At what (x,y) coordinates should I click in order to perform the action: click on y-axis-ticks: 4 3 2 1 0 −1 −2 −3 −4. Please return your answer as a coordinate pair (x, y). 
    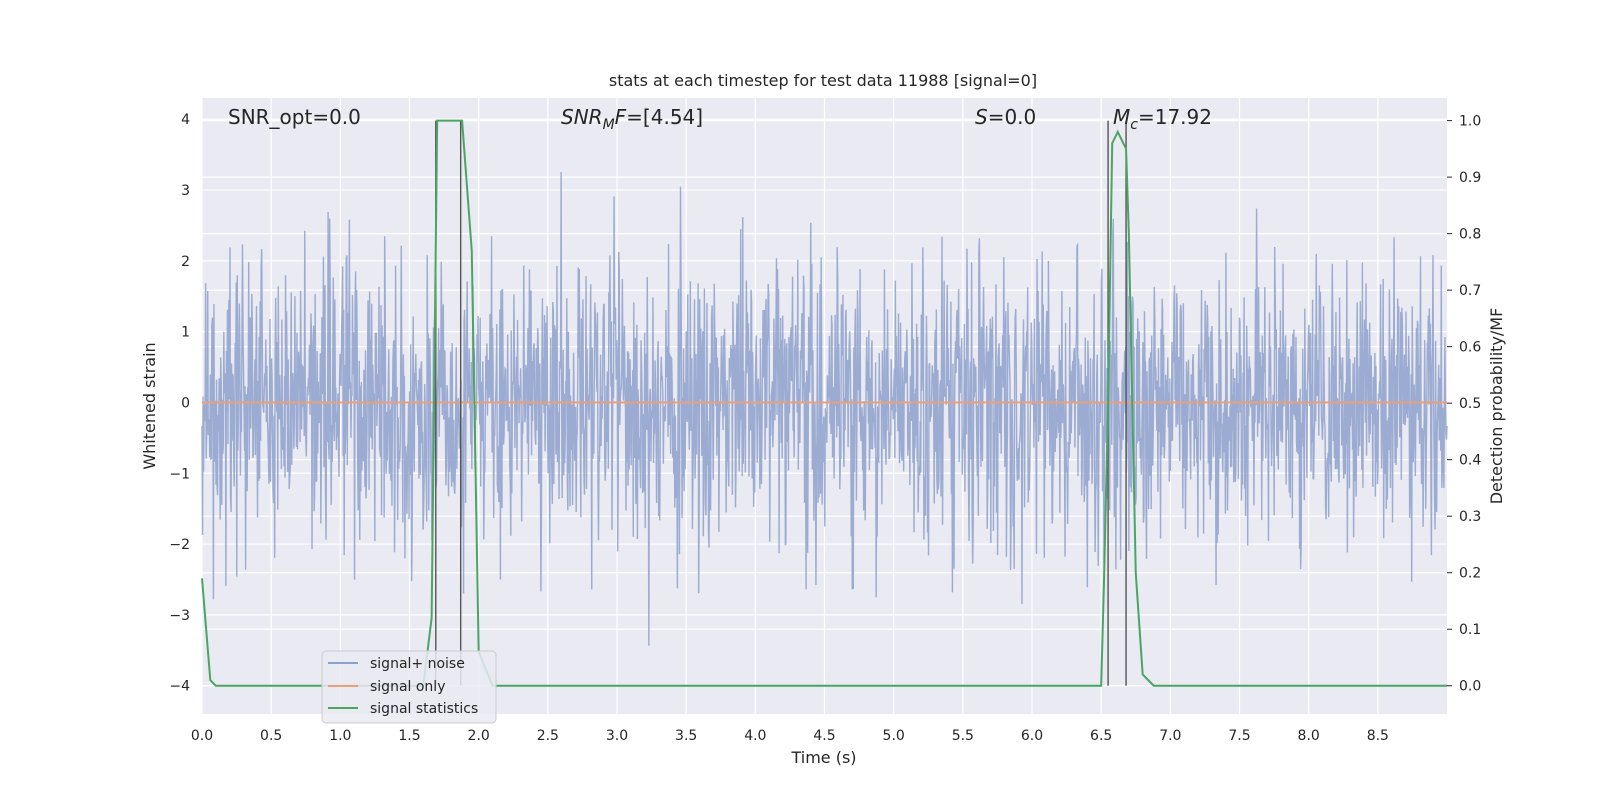
    Looking at the image, I should click on (179, 403).